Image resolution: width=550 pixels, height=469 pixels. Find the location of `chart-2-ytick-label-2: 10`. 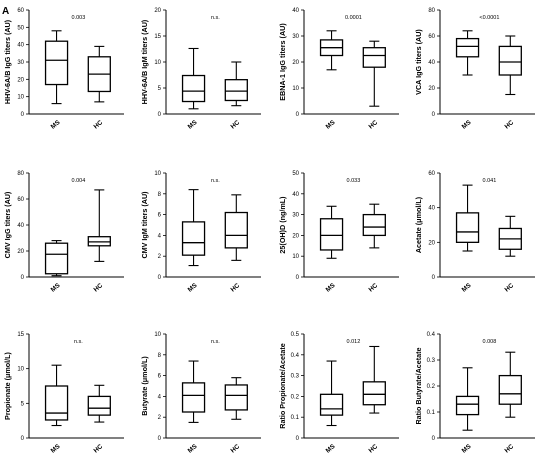

chart-2-ytick-label-2: 10 is located at coordinates (157, 63).